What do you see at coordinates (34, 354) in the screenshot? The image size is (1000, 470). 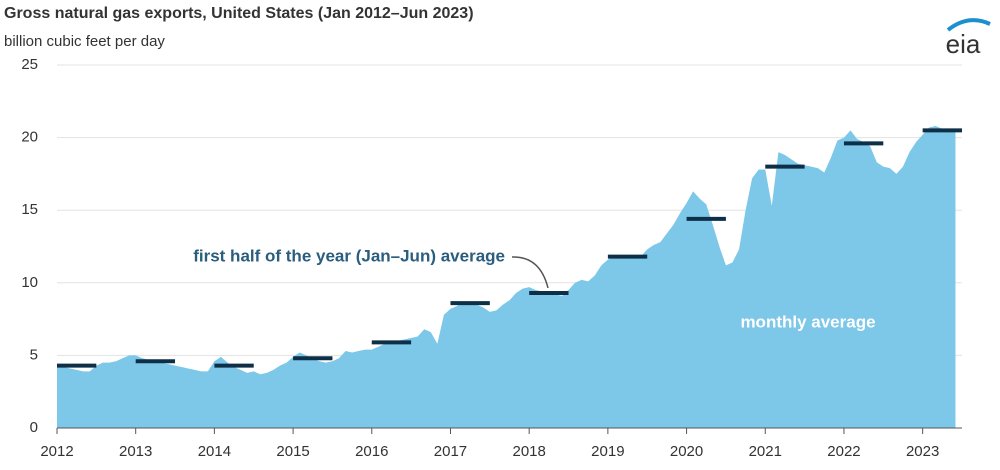 I see `y-tick-label: 5` at bounding box center [34, 354].